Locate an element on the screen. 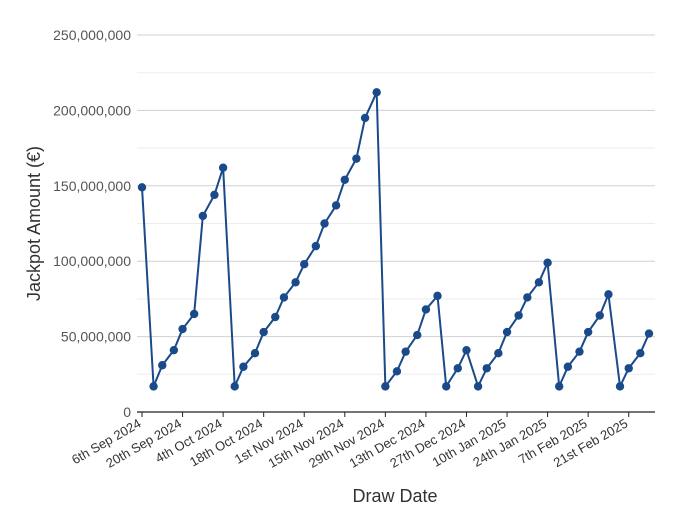  y-tick-label: 200,000,000 is located at coordinates (92, 110).